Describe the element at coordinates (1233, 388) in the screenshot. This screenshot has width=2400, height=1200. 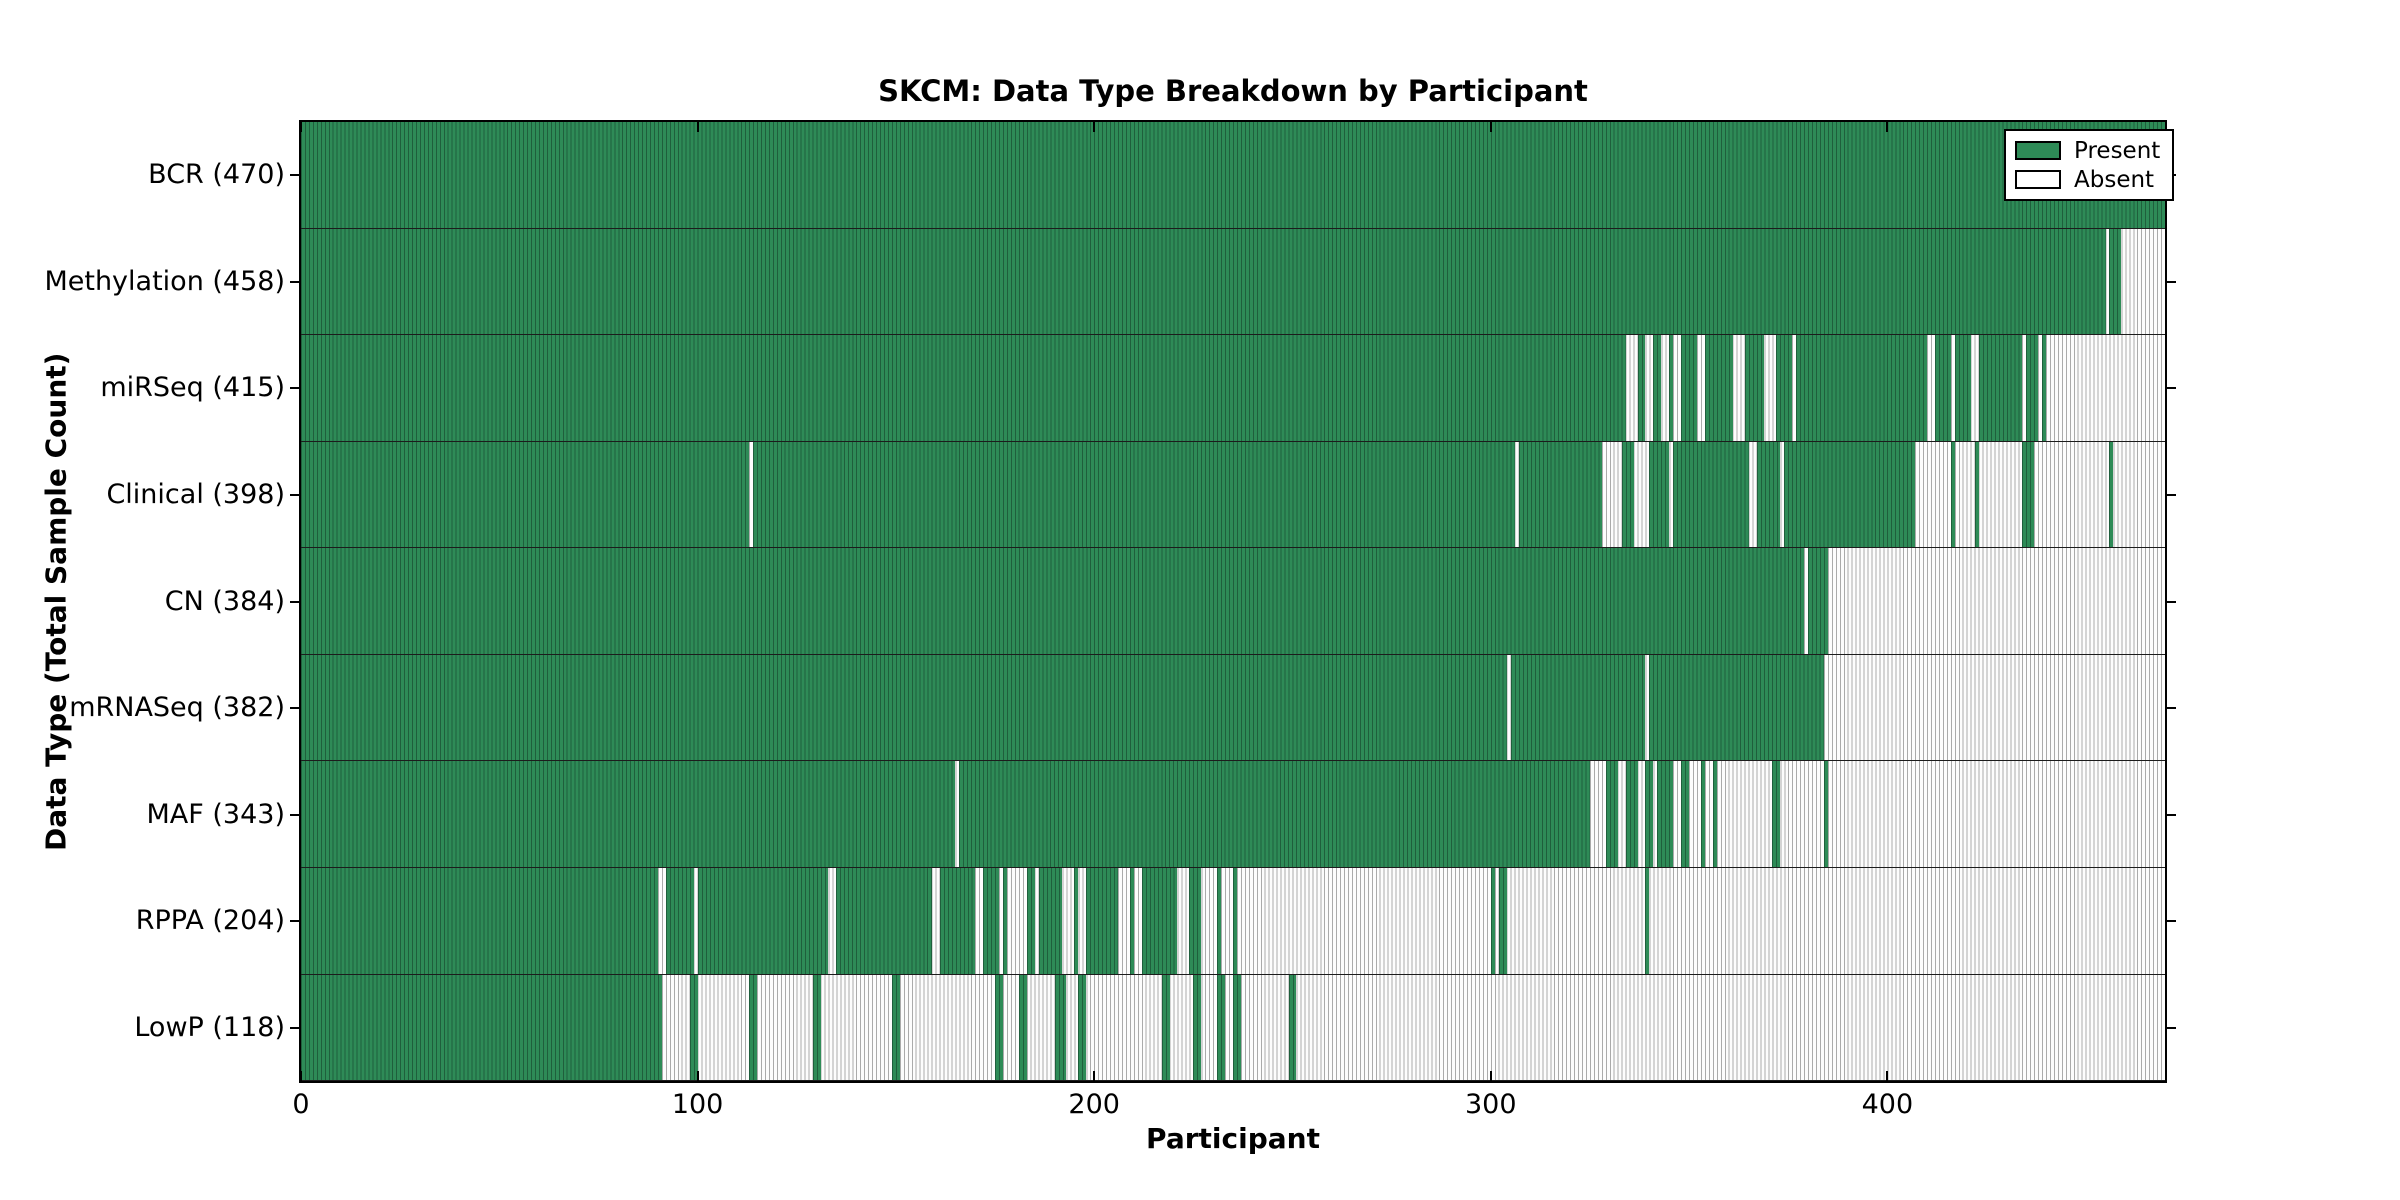
I see `row-miRSeq` at that location.